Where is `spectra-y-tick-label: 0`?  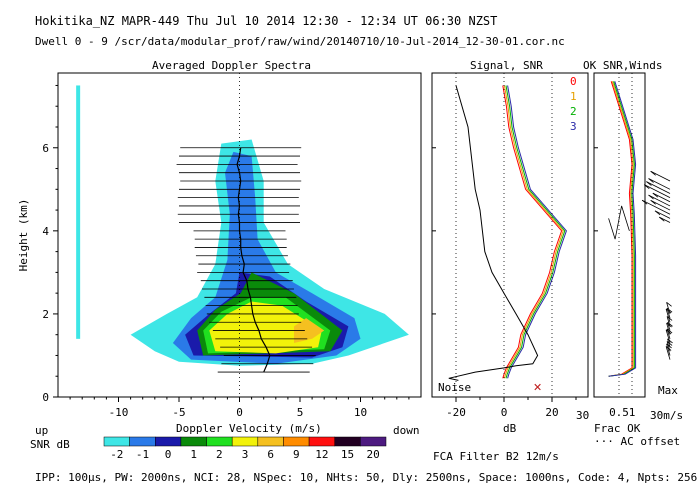
spectra-y-tick-label: 0 is located at coordinates (45, 397).